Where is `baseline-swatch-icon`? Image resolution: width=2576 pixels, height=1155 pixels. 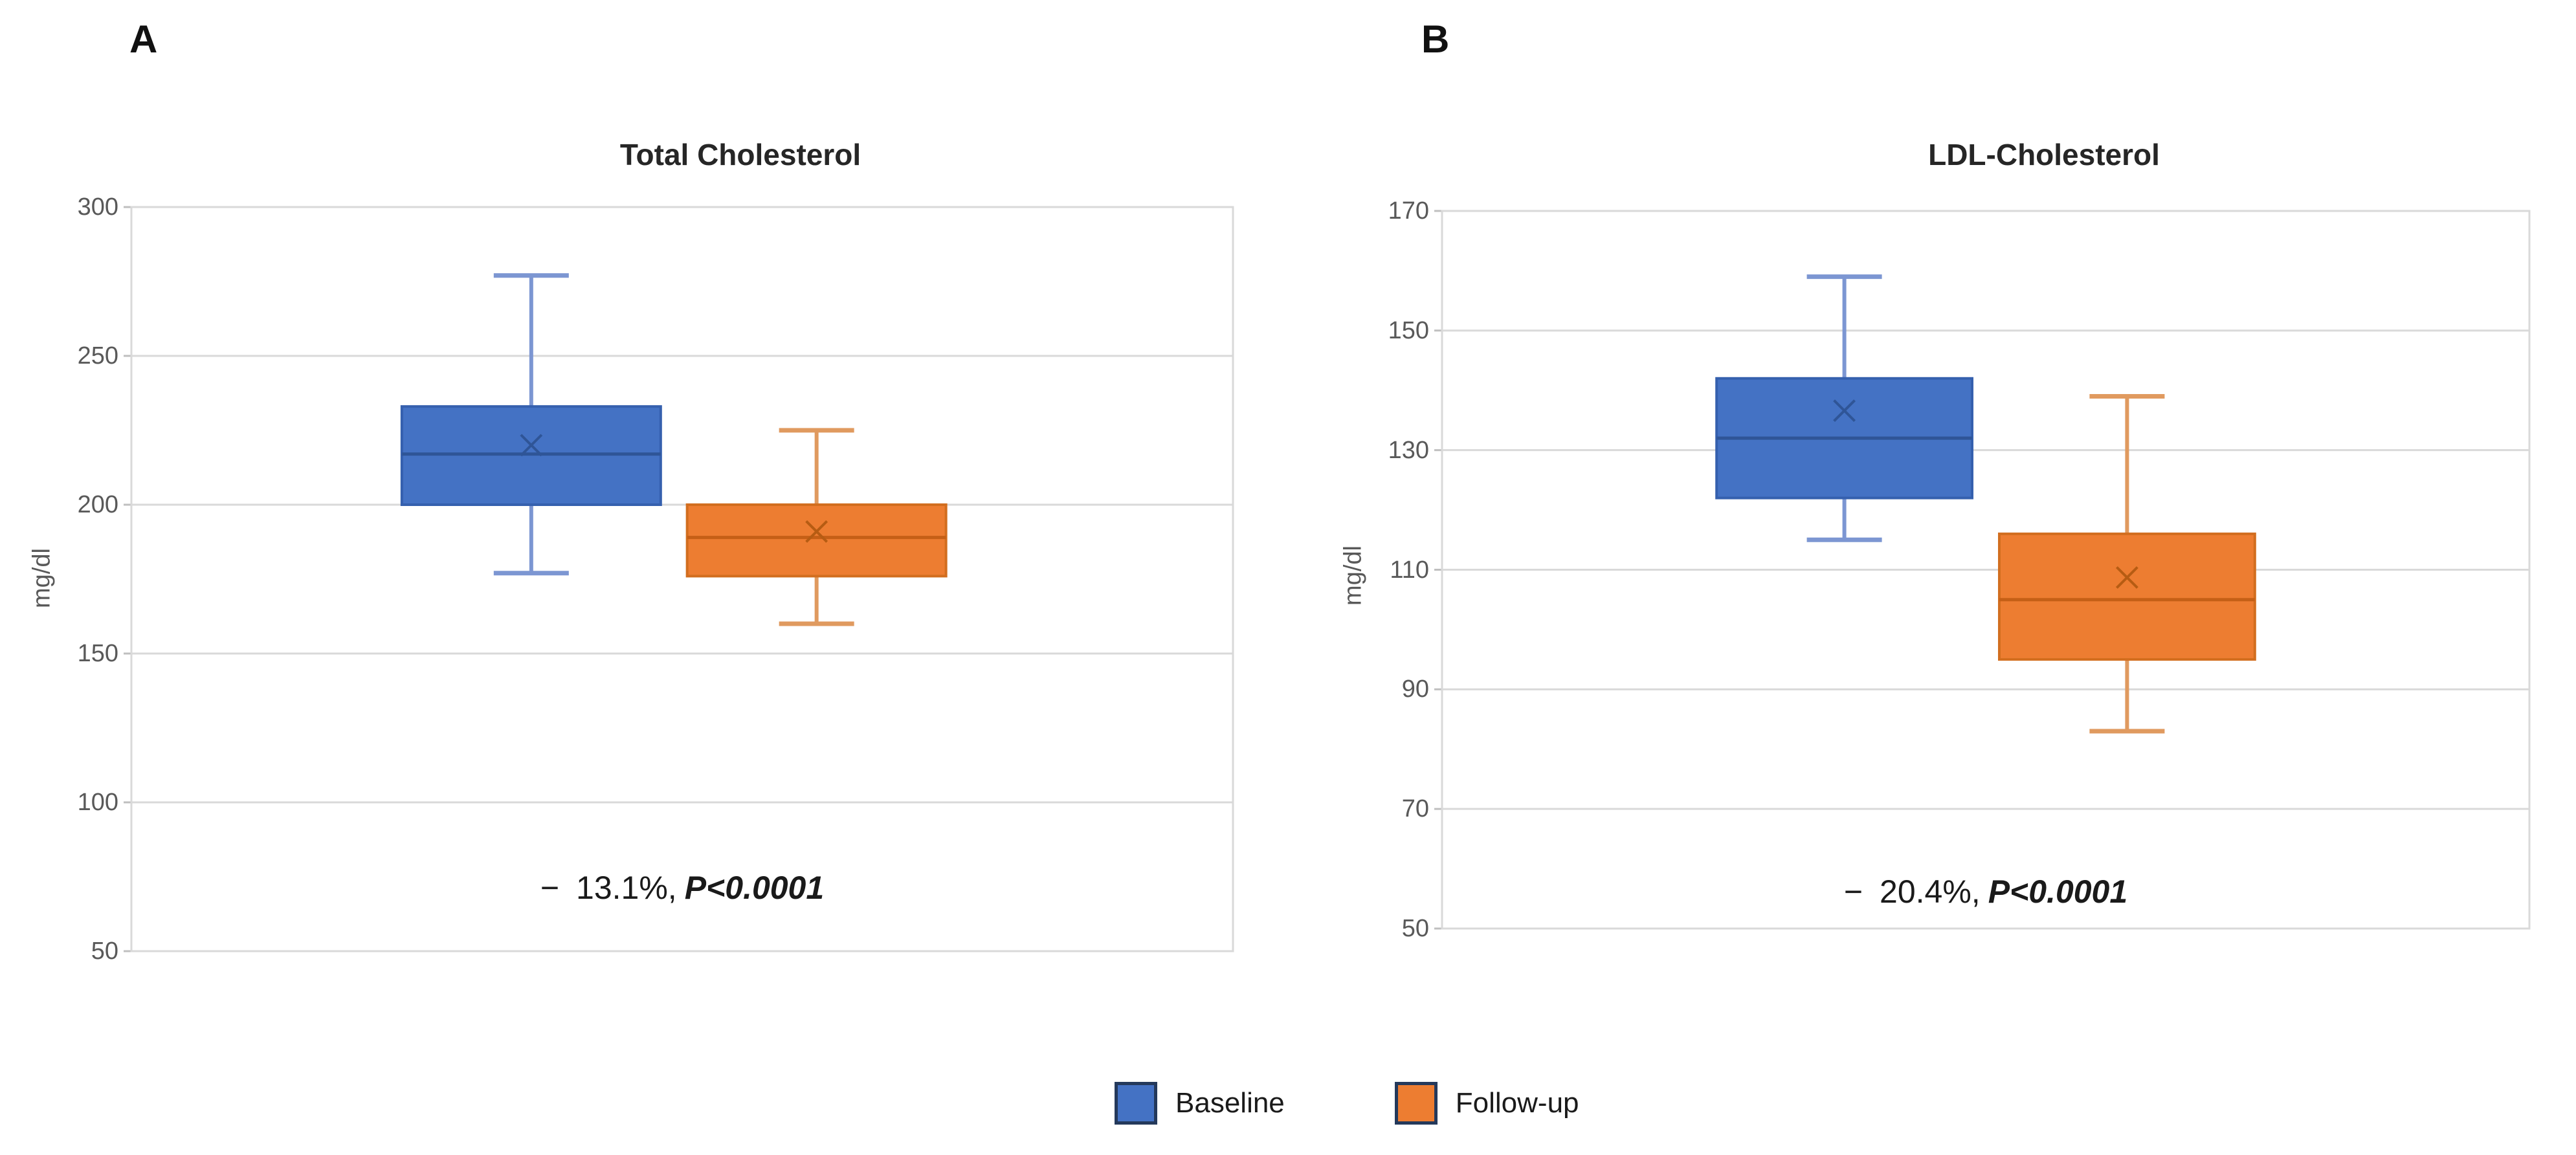 baseline-swatch-icon is located at coordinates (1136, 1103).